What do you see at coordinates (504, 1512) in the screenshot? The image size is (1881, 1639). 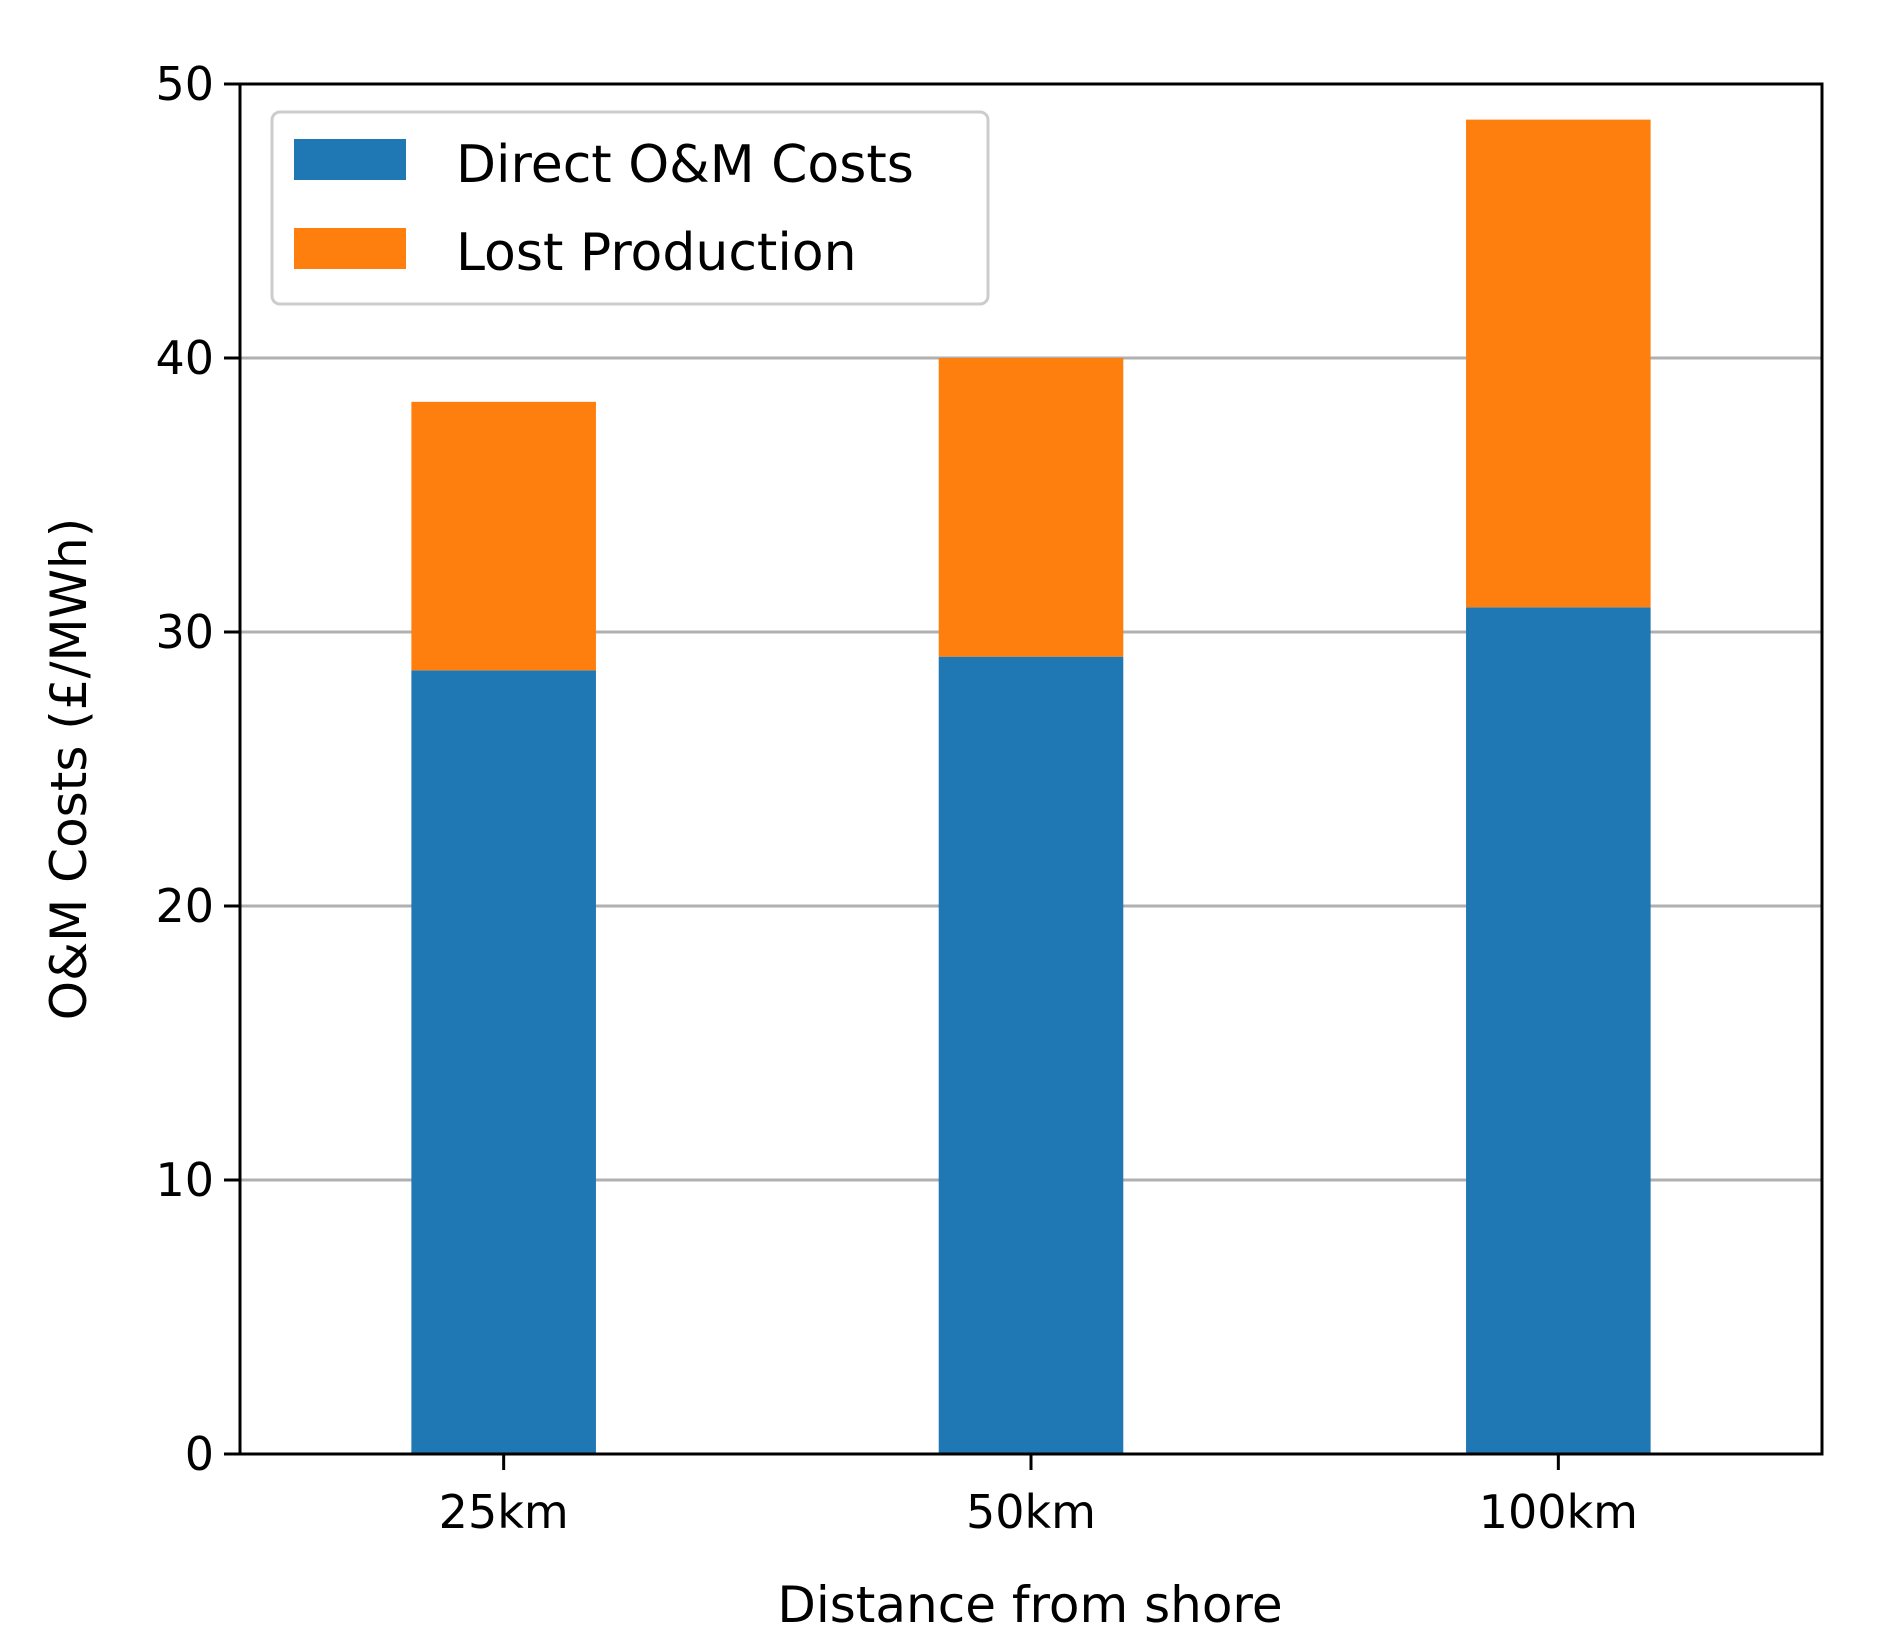 I see `x-tick-label-25km: 25km` at bounding box center [504, 1512].